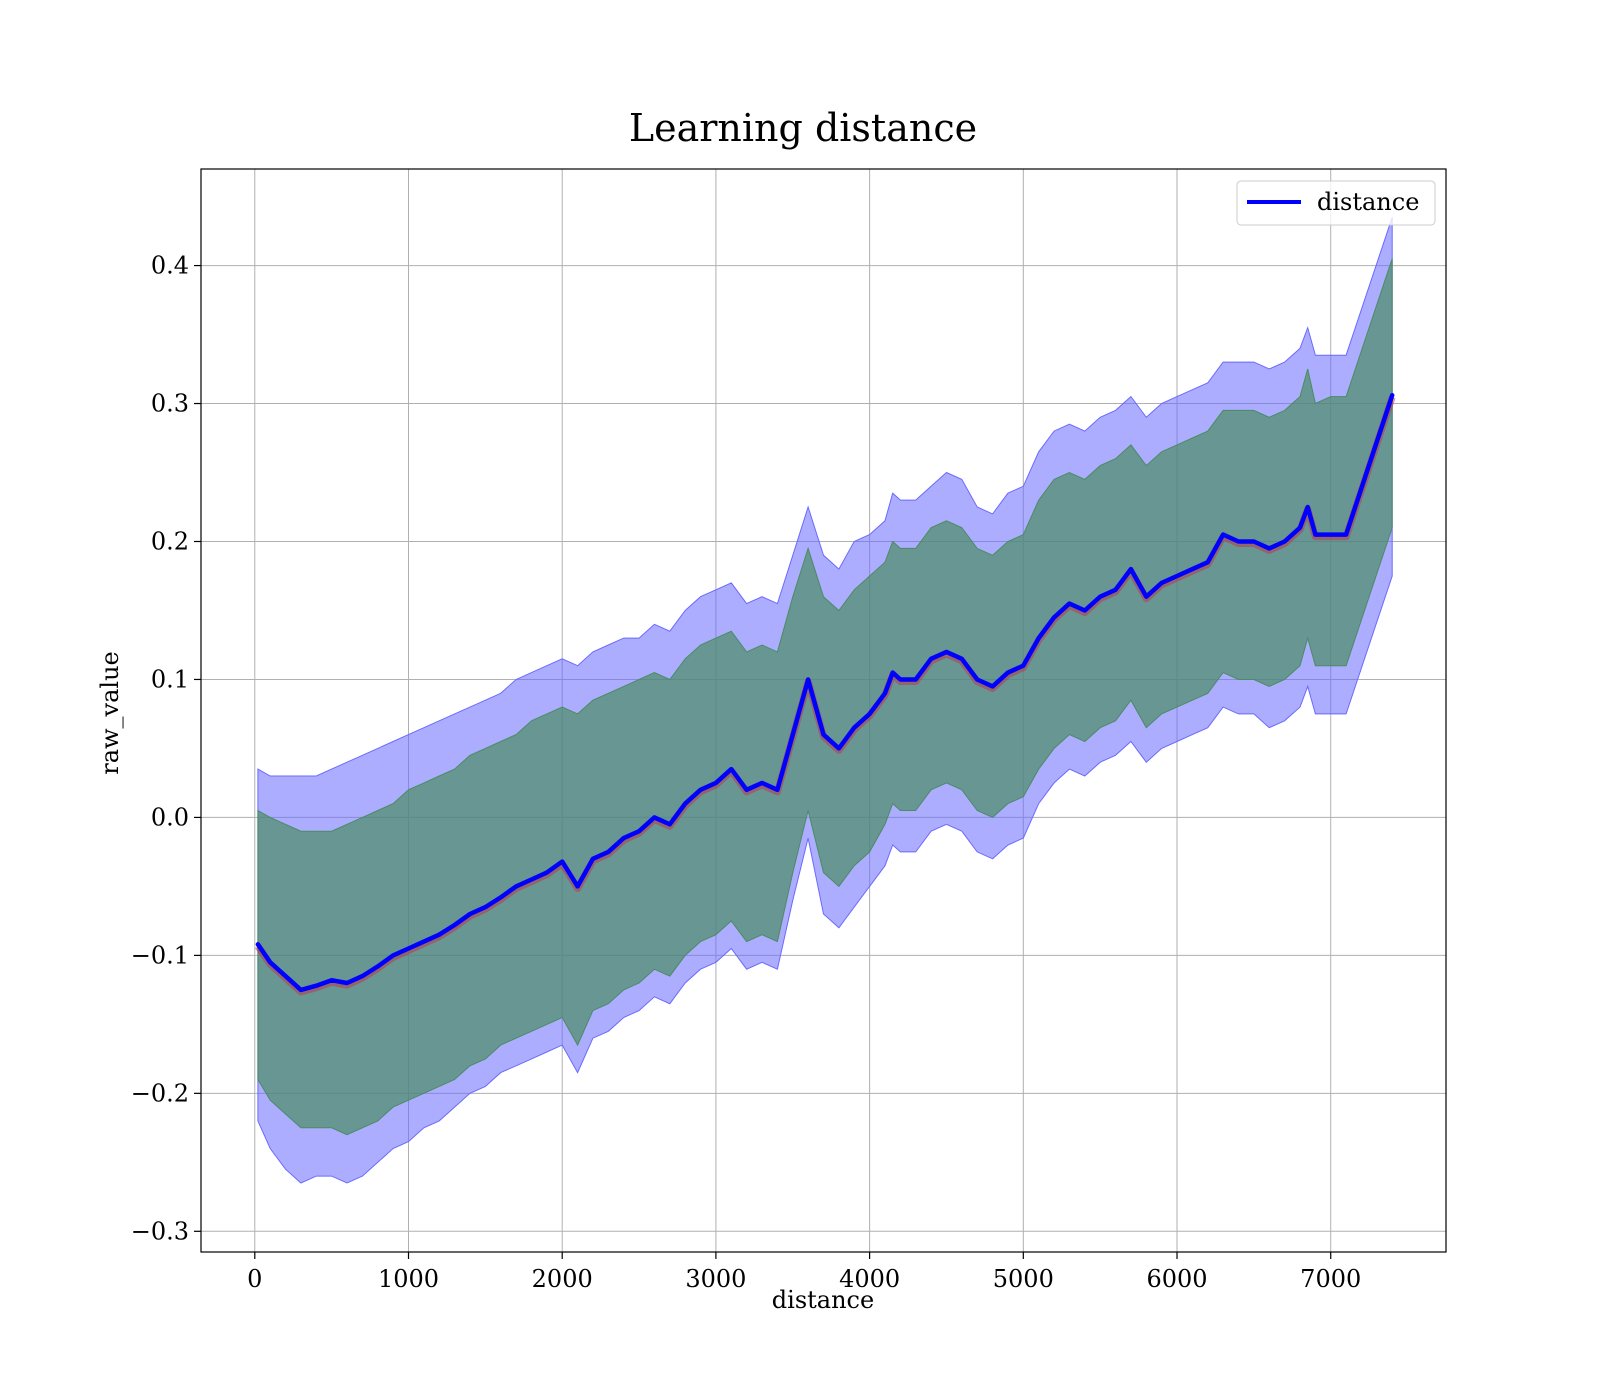 Image resolution: width=1600 pixels, height=1400 pixels. What do you see at coordinates (562, 1279) in the screenshot?
I see `x-tick-label: 2000` at bounding box center [562, 1279].